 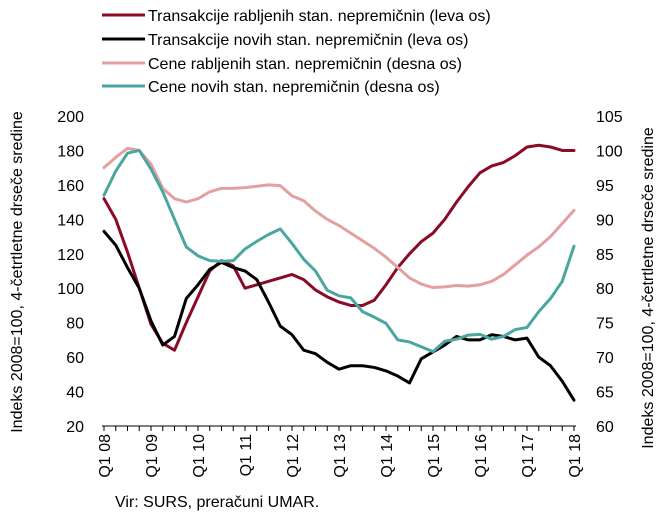 What do you see at coordinates (605, 324) in the screenshot?
I see `right-tick-label: 75` at bounding box center [605, 324].